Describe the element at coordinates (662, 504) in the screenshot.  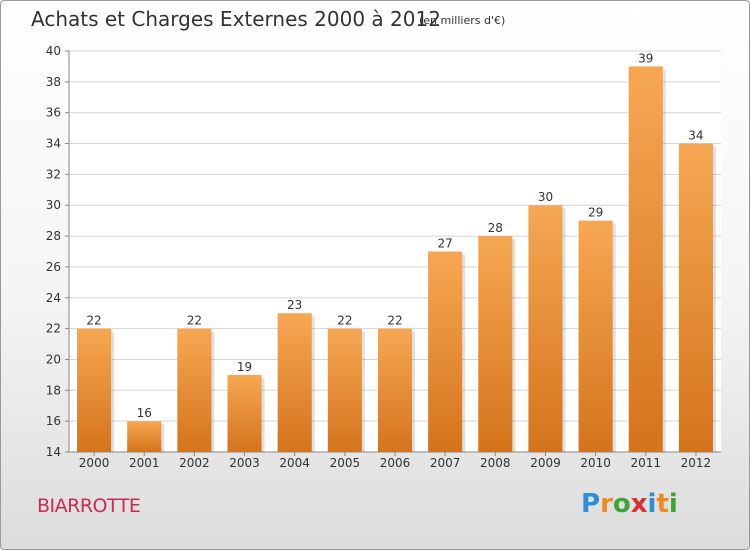
I see `logo-letter: t` at that location.